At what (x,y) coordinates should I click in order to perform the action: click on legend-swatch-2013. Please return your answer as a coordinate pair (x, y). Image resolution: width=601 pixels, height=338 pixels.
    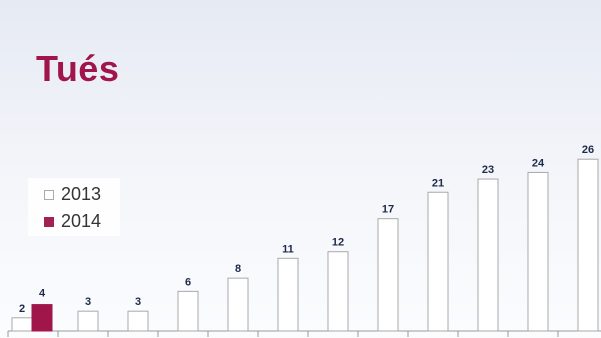
    Looking at the image, I should click on (49, 194).